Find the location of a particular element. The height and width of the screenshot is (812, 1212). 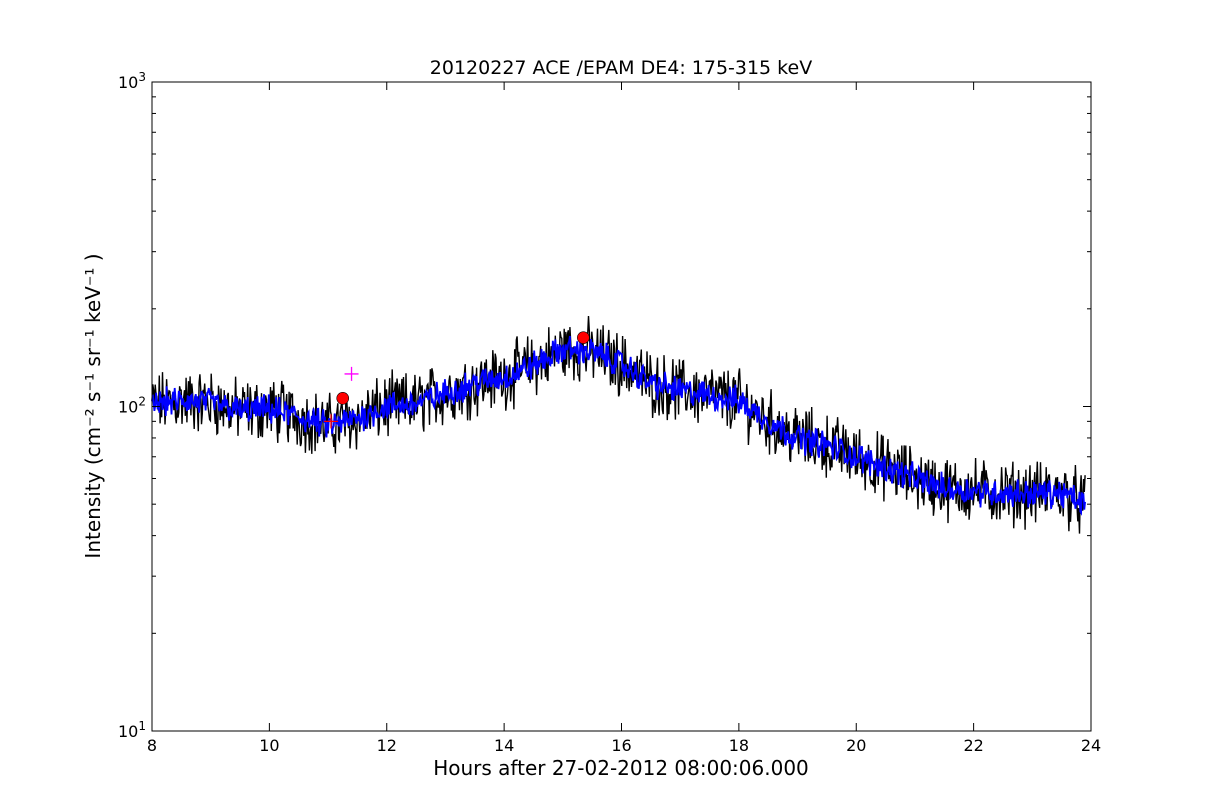

y-axis-label: Intensity (cm⁻² s⁻¹ sr⁻¹ keV⁻¹ ) is located at coordinates (93, 405).